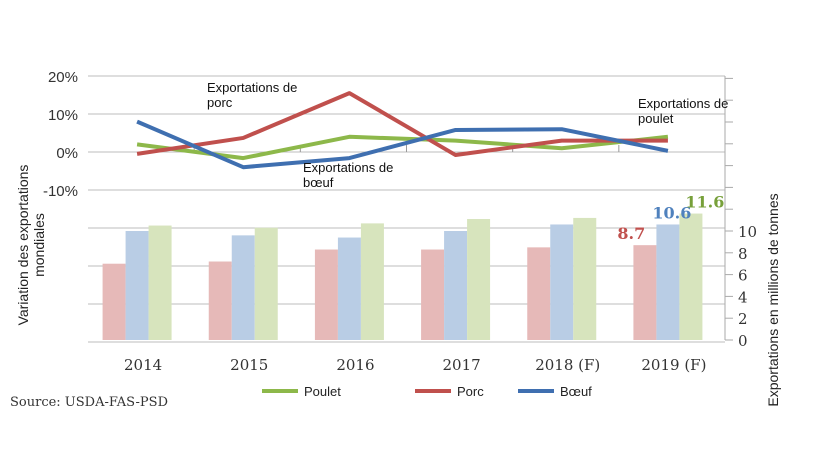 Image resolution: width=820 pixels, height=461 pixels. Describe the element at coordinates (656, 118) in the screenshot. I see `annotation: poulet` at that location.